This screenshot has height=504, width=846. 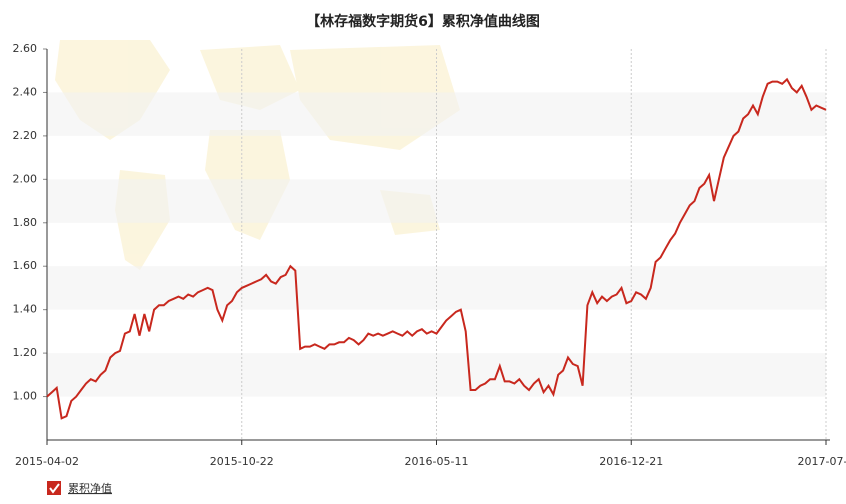 What do you see at coordinates (437, 461) in the screenshot?
I see `x-tick-label: 2016-05-11` at bounding box center [437, 461].